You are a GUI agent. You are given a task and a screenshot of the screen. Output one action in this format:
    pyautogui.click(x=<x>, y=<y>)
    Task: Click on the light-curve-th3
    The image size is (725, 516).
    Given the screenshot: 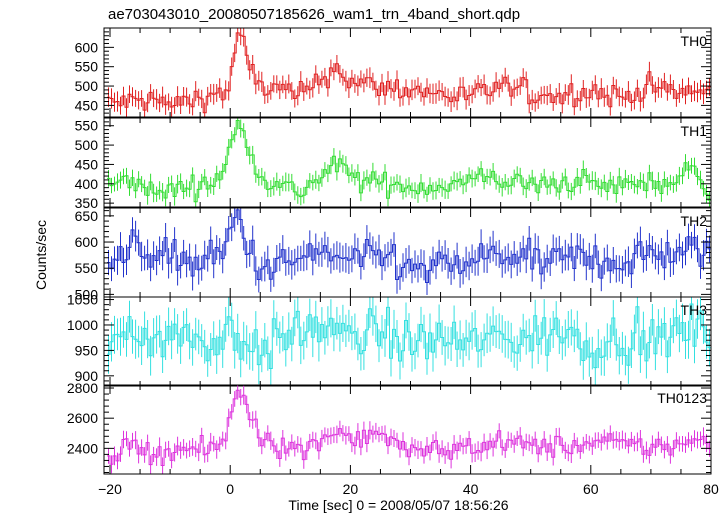 What is the action you would take?
    pyautogui.click(x=409, y=341)
    